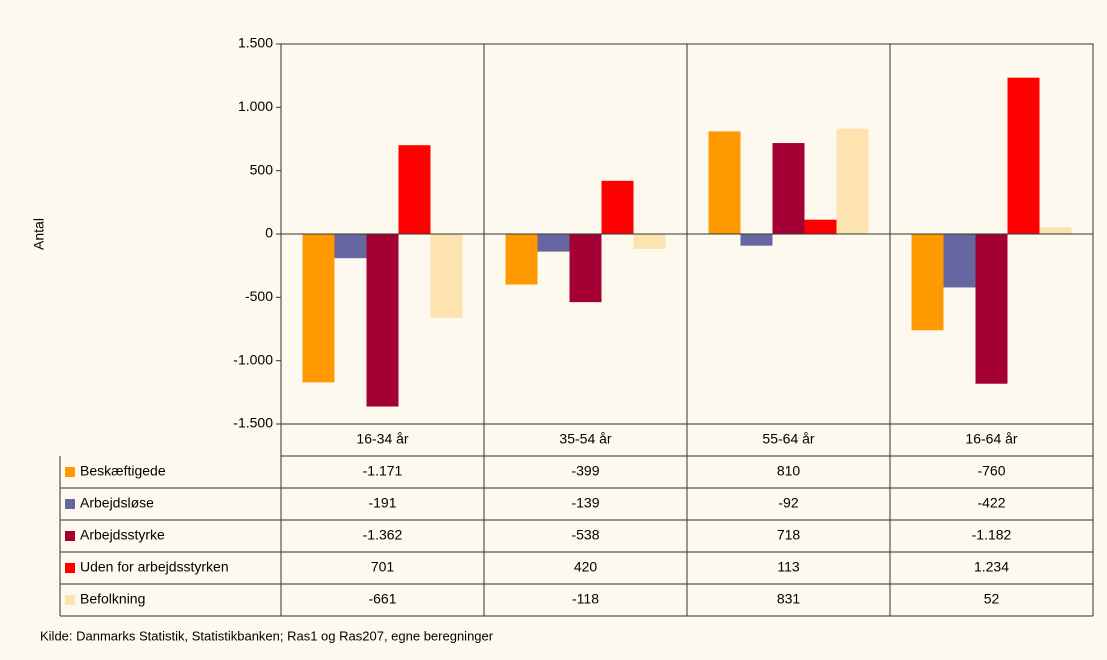 This screenshot has height=660, width=1107. What do you see at coordinates (586, 567) in the screenshot?
I see `table-value: 420` at bounding box center [586, 567].